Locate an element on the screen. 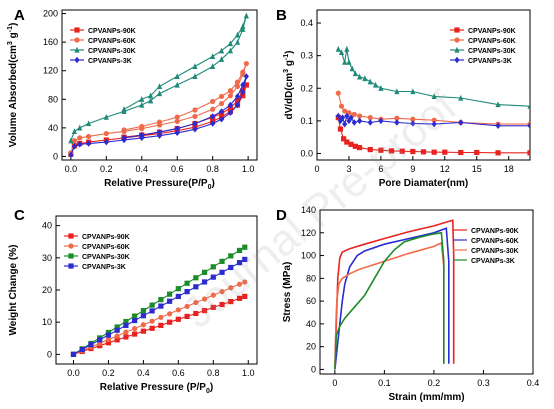 The image size is (554, 409). x-tick-label: 6 is located at coordinates (380, 169).